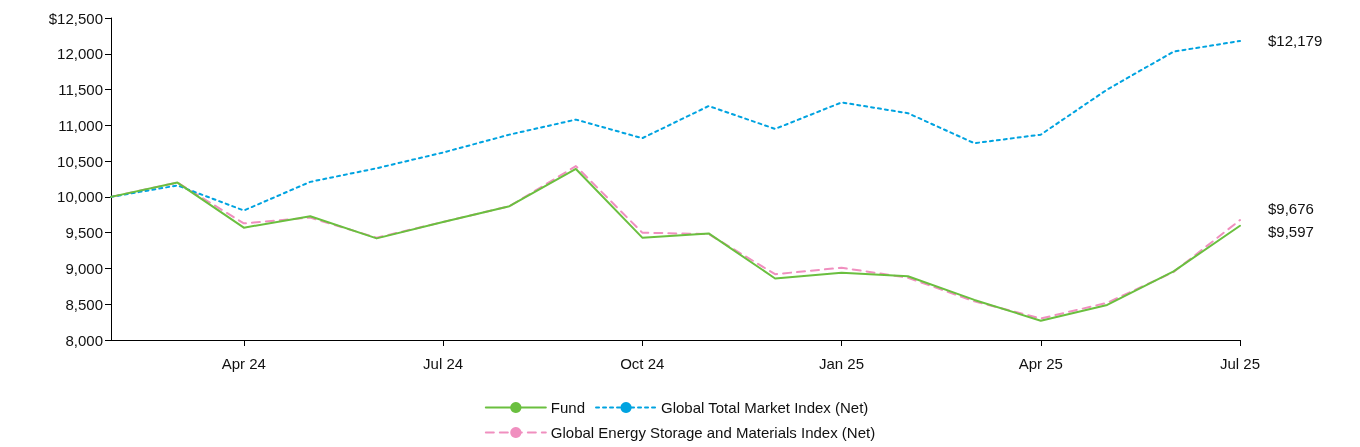 Image resolution: width=1360 pixels, height=447 pixels. What do you see at coordinates (1291, 232) in the screenshot?
I see `data-label: $9,597` at bounding box center [1291, 232].